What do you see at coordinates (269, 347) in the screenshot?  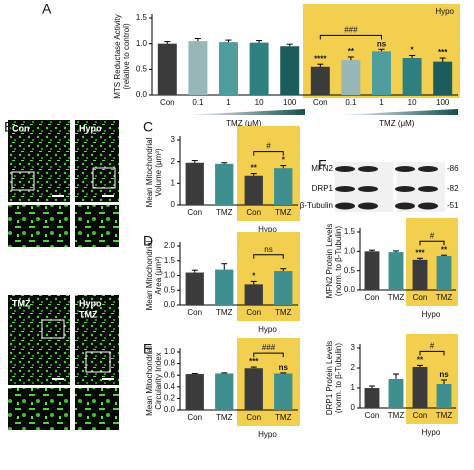 I see `comparison-label: ###` at bounding box center [269, 347].